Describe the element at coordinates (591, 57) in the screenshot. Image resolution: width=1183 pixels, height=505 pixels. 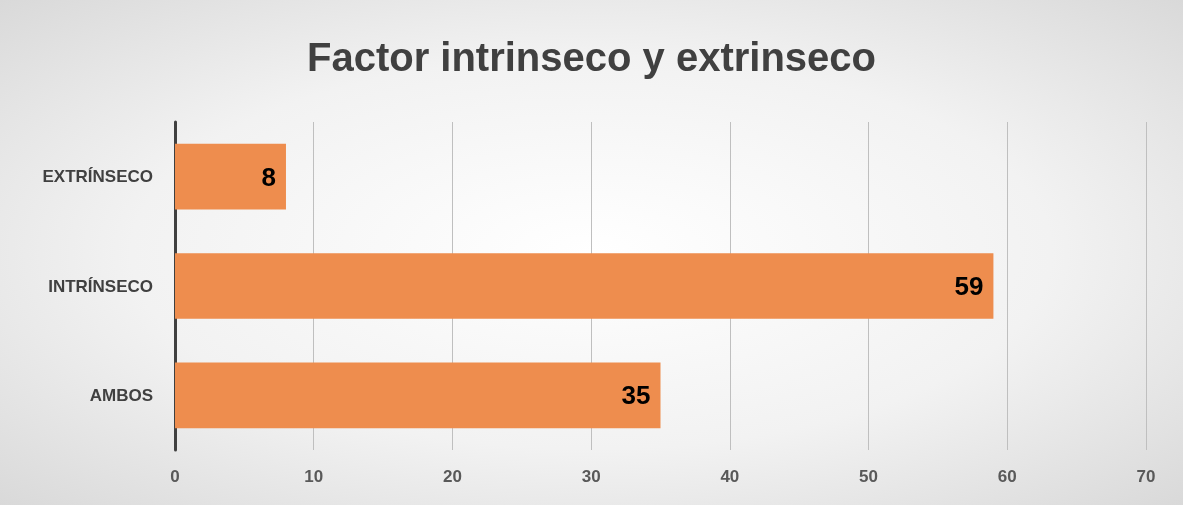
I see `chart-title: Factor intrinseco y extrinseco` at that location.